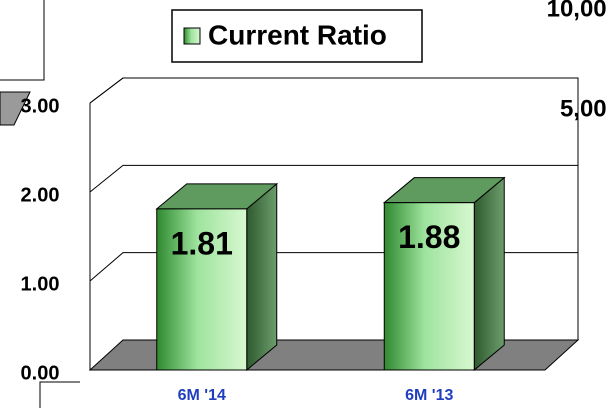 This screenshot has height=408, width=606. What do you see at coordinates (429, 237) in the screenshot?
I see `data-label: 1.88` at bounding box center [429, 237].